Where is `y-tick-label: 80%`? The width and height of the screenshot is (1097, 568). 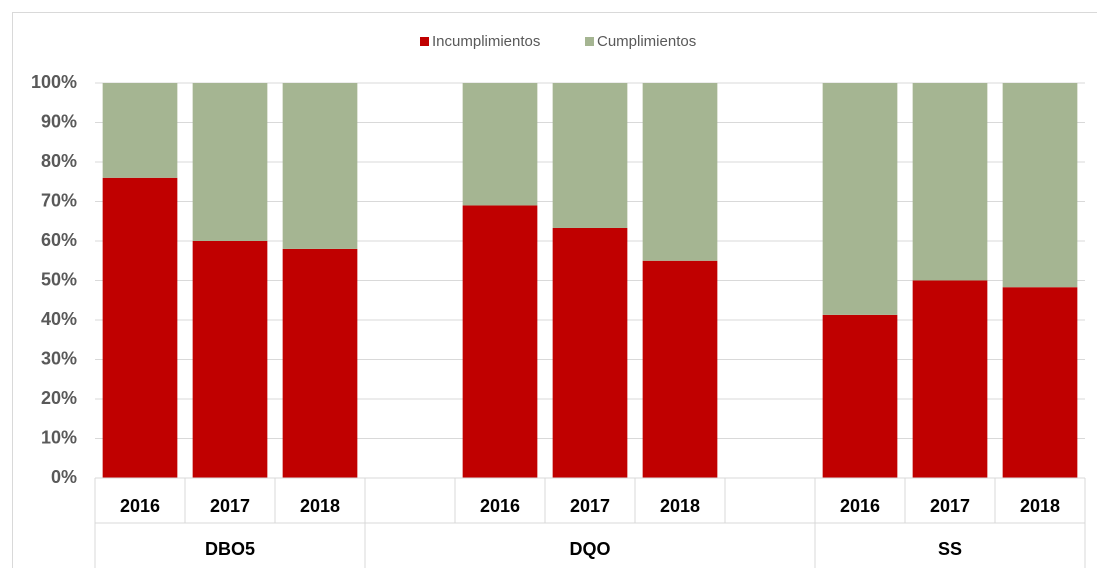 y-tick-label: 80% is located at coordinates (59, 161).